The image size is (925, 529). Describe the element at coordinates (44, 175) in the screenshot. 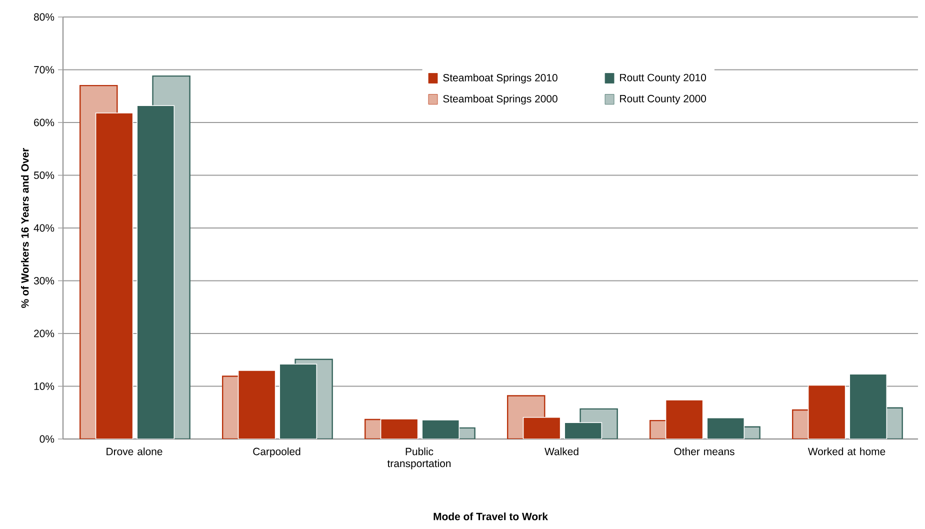

I see `y-tick-label: 50%` at that location.